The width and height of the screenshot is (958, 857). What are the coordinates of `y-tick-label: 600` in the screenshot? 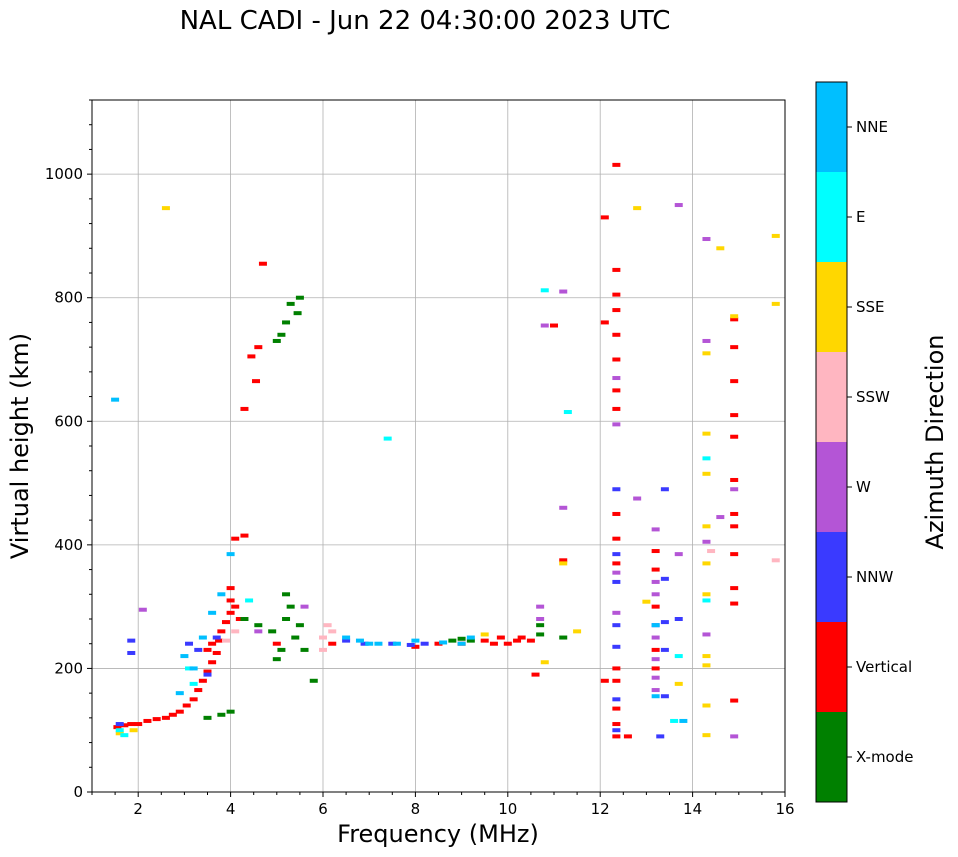 It's located at (68, 421).